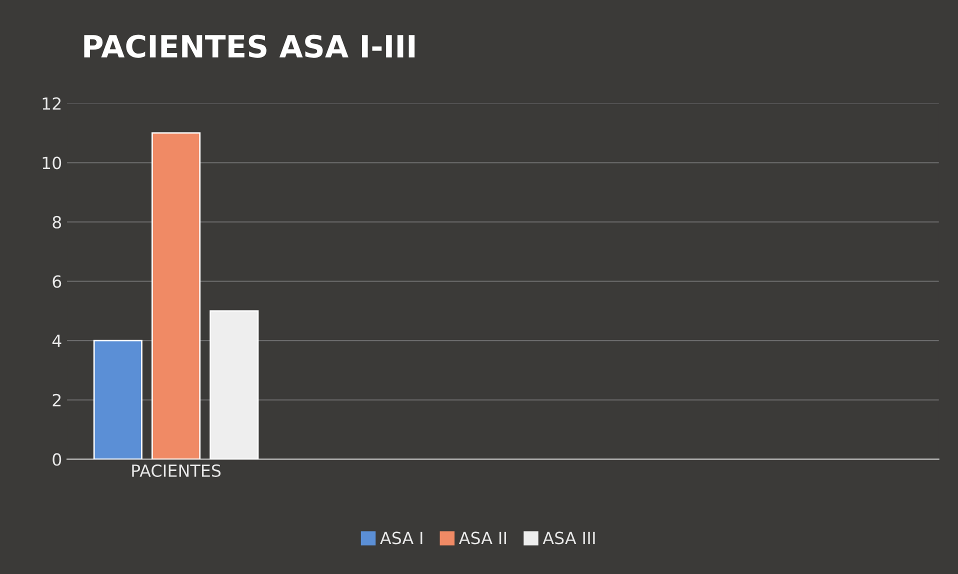 The width and height of the screenshot is (958, 574). Describe the element at coordinates (57, 340) in the screenshot. I see `y-tick-label: 4` at that location.